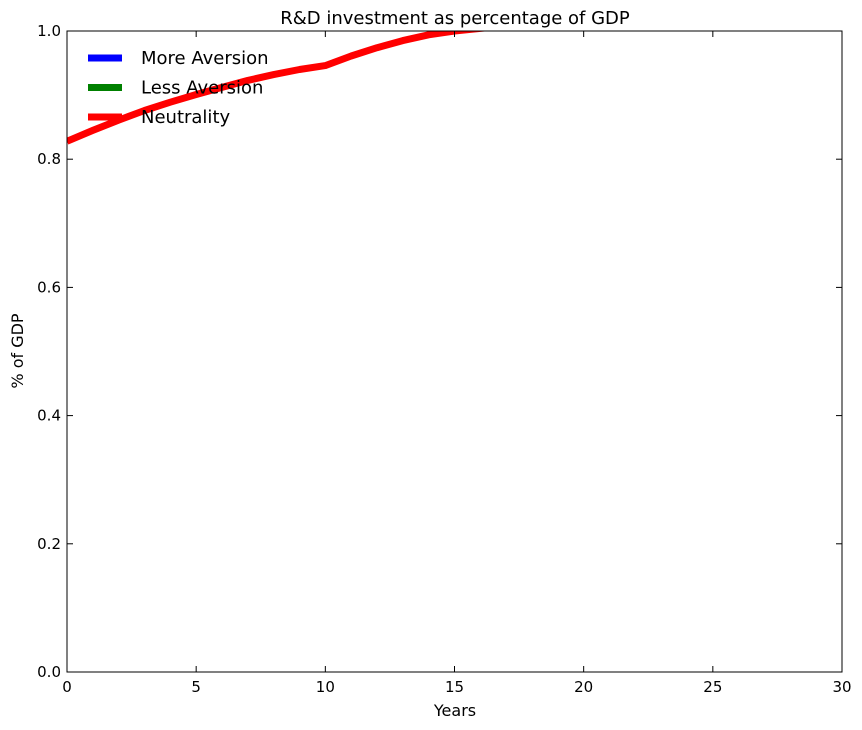 This screenshot has width=862, height=730. I want to click on x-tick-label: 10, so click(325, 687).